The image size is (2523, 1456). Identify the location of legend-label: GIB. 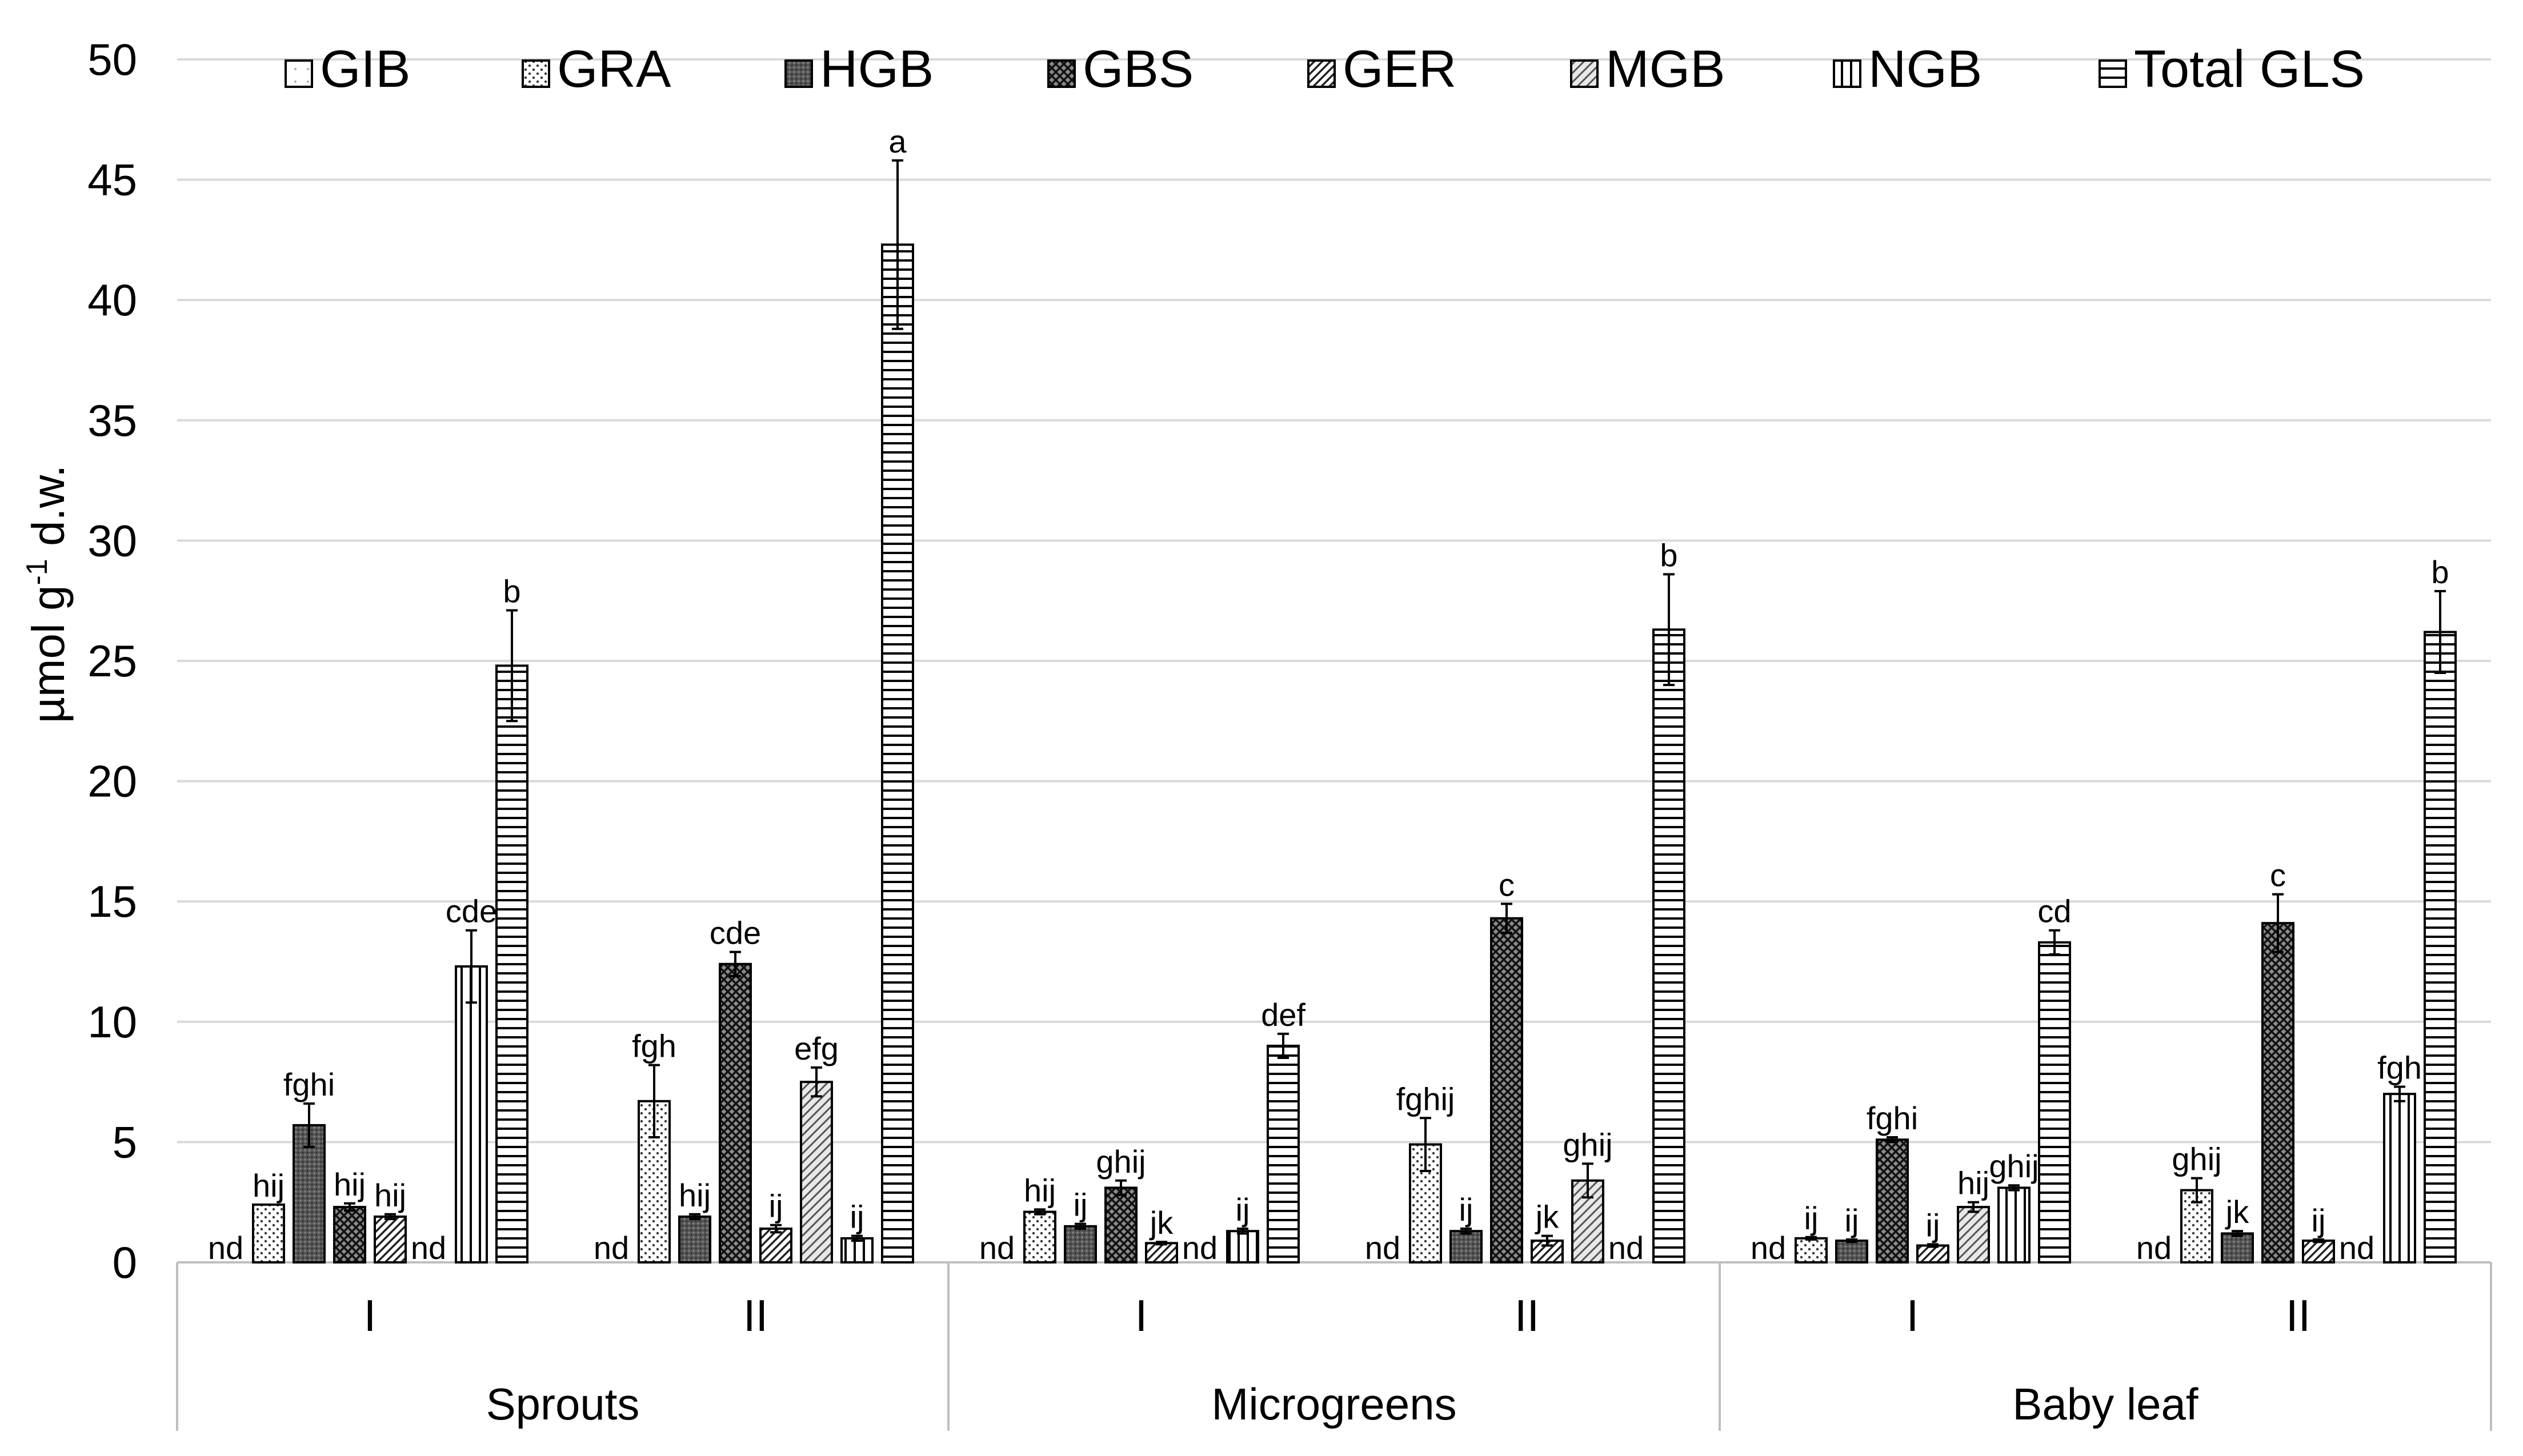
(365, 69).